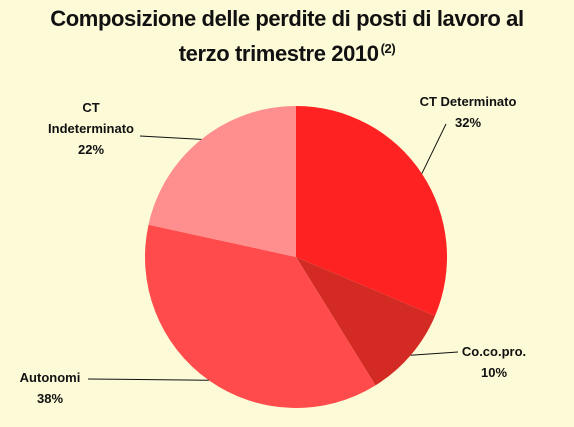 This screenshot has width=574, height=427. I want to click on chart-title-note: (2), so click(388, 48).